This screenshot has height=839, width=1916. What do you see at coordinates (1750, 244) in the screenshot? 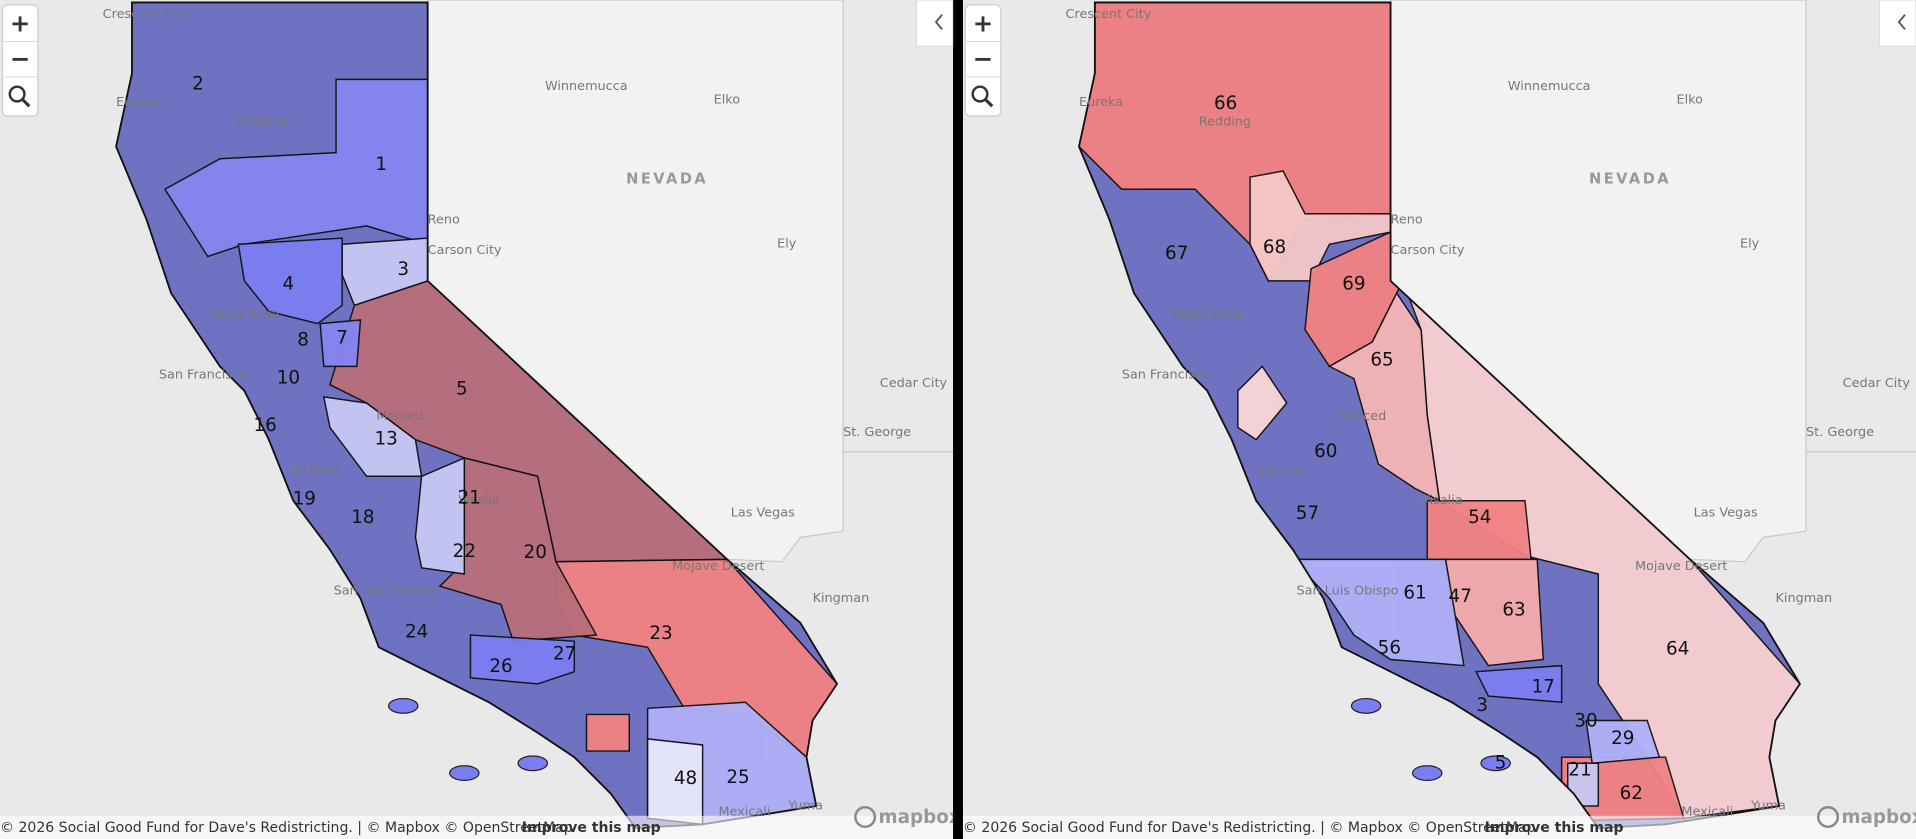
I see `place-label: Ely` at bounding box center [1750, 244].